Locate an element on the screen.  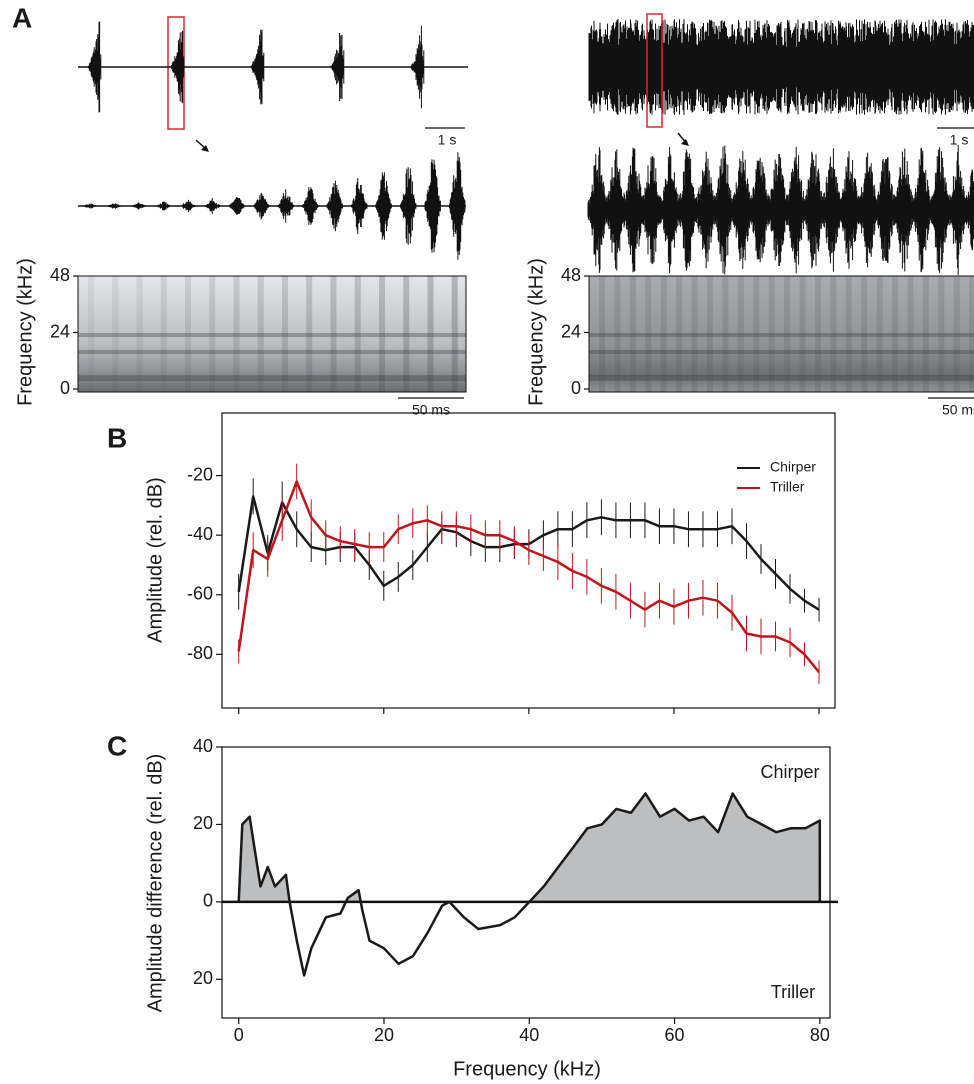
x-axis-label: Frequency (kHz) is located at coordinates (527, 1069).